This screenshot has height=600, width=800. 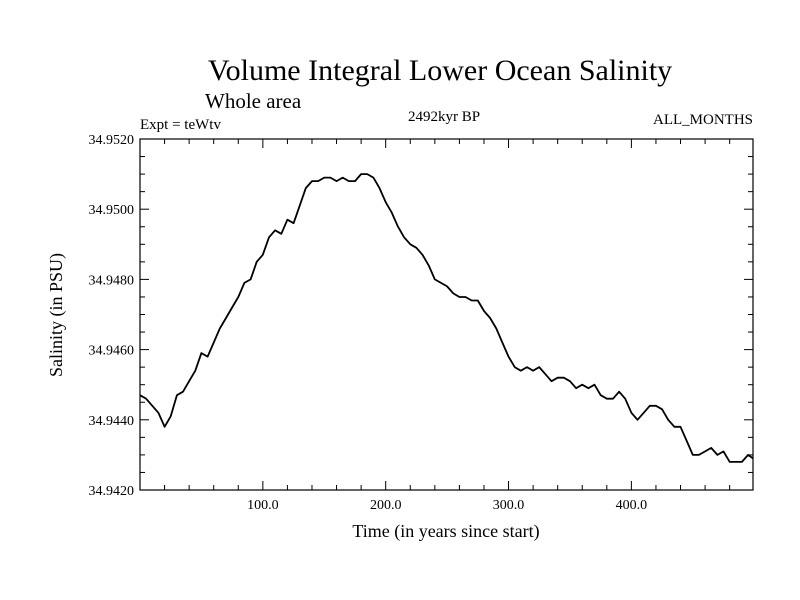 What do you see at coordinates (112, 280) in the screenshot?
I see `y-tick-label: 34.9480` at bounding box center [112, 280].